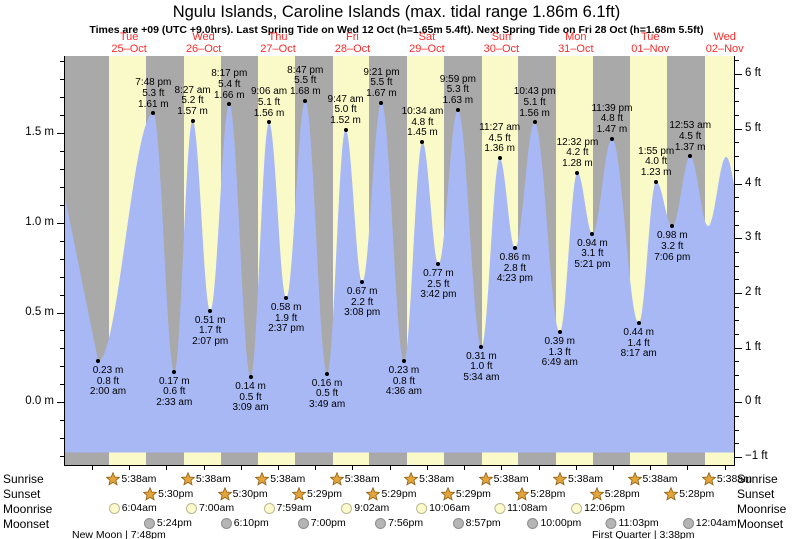 The height and width of the screenshot is (539, 793). Describe the element at coordinates (690, 137) in the screenshot. I see `tide-label-high-29: 12:53 am 4.5 ft 1.37 m` at that location.